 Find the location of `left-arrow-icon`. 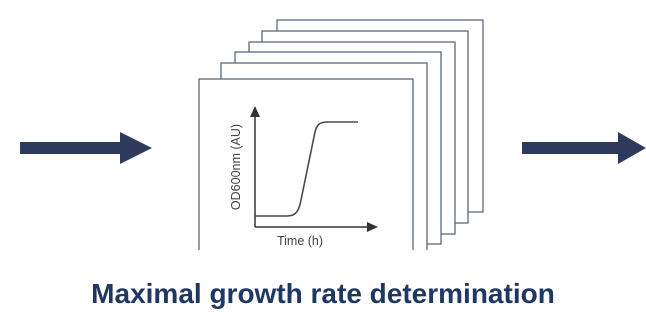

left-arrow-icon is located at coordinates (86, 148).